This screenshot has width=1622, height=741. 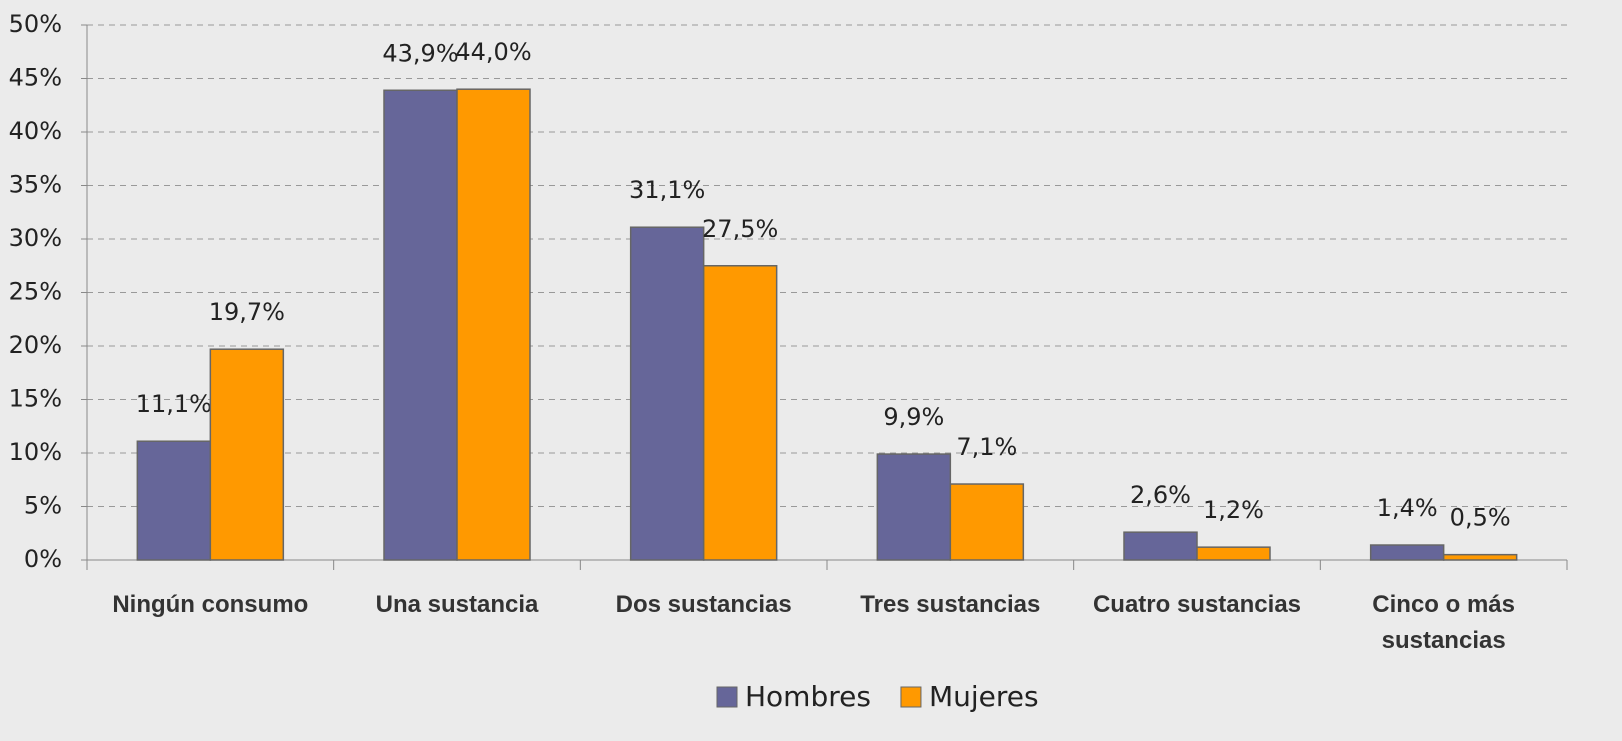 I want to click on y-tick-label: 5%, so click(x=43, y=506).